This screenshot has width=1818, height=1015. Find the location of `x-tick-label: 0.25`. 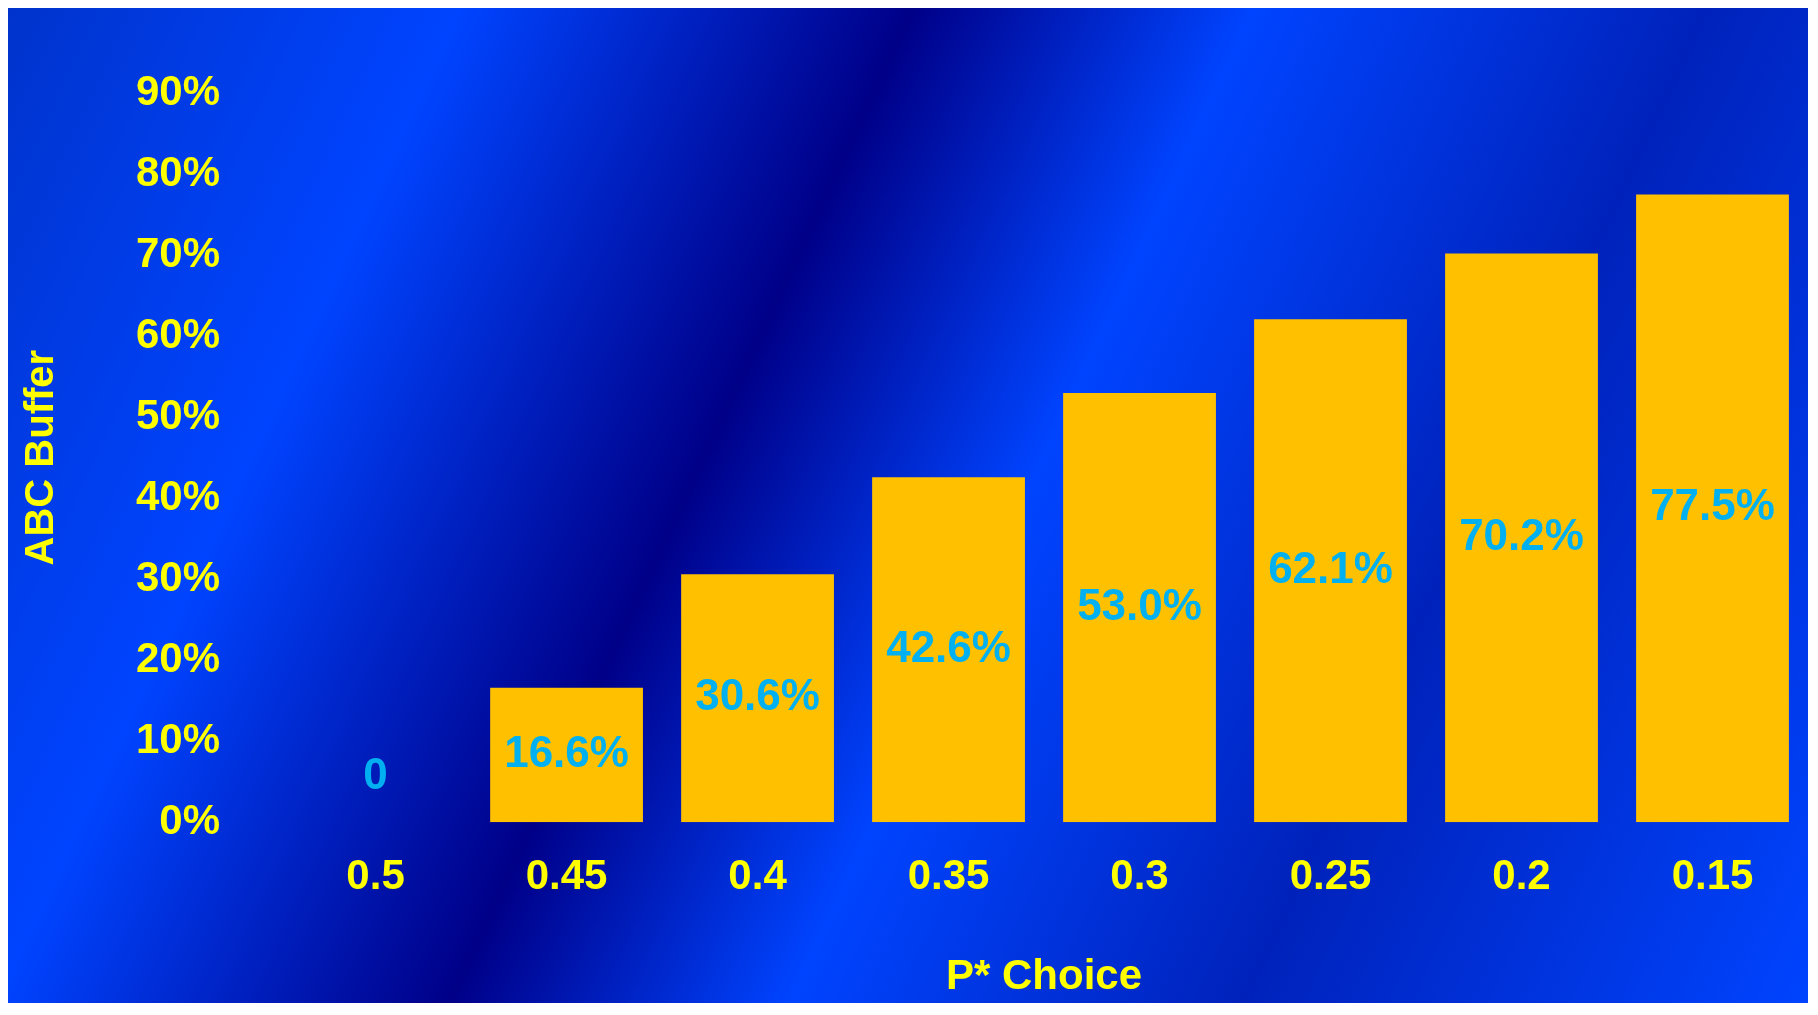

x-tick-label: 0.25 is located at coordinates (1330, 874).